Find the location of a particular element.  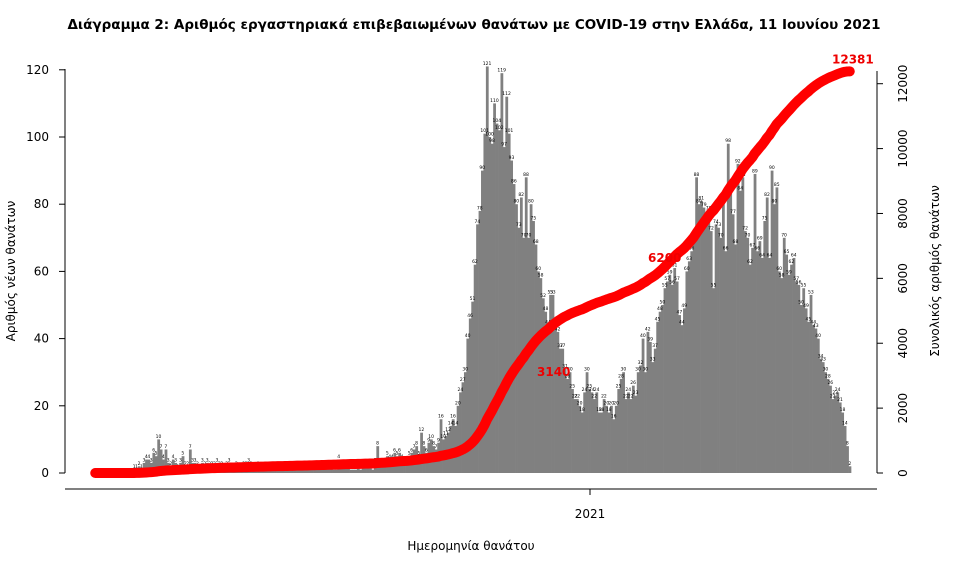

bar-value-label: 12 is located at coordinates (422, 430).